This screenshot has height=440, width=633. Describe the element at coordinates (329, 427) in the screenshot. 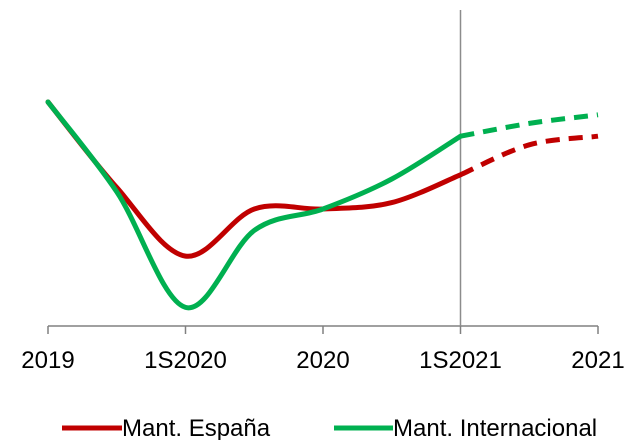

I see `legend: Mant. España Mant. Internacional` at that location.